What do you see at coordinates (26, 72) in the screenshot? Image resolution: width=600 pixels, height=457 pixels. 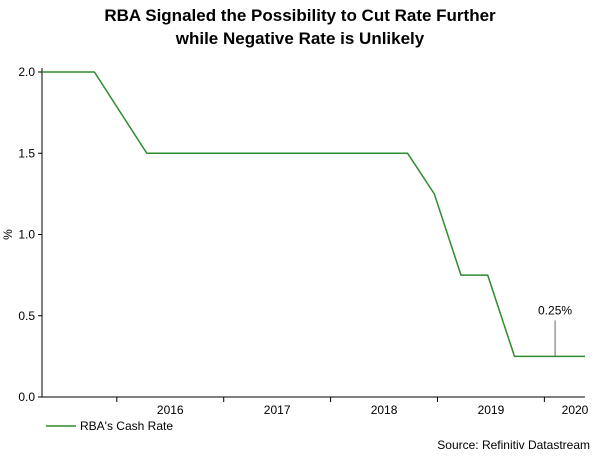 I see `y-tick-label: 2.0` at bounding box center [26, 72].